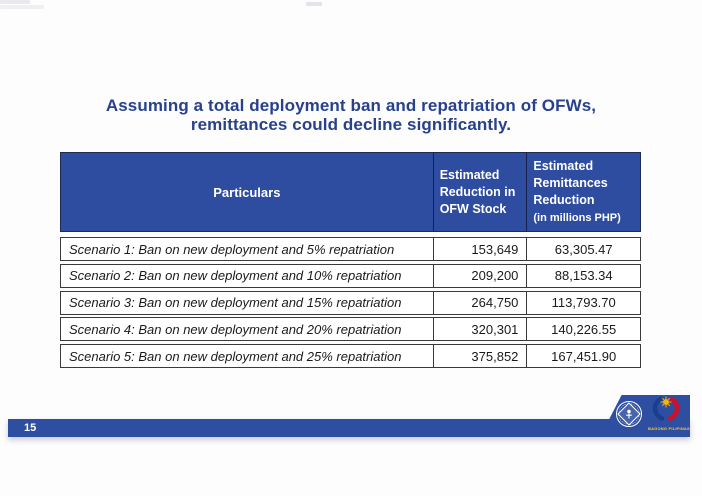  I want to click on header-label-ofw-stock: Estimated Reduction in OFW Stock, so click(477, 191).